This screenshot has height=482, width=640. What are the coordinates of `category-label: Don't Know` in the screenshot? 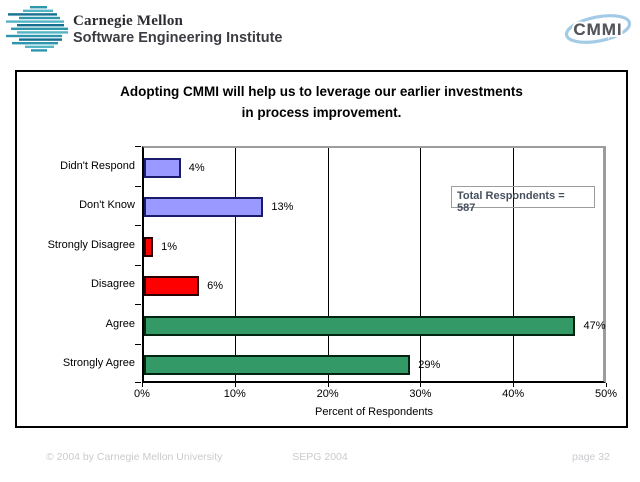 It's located at (107, 205).